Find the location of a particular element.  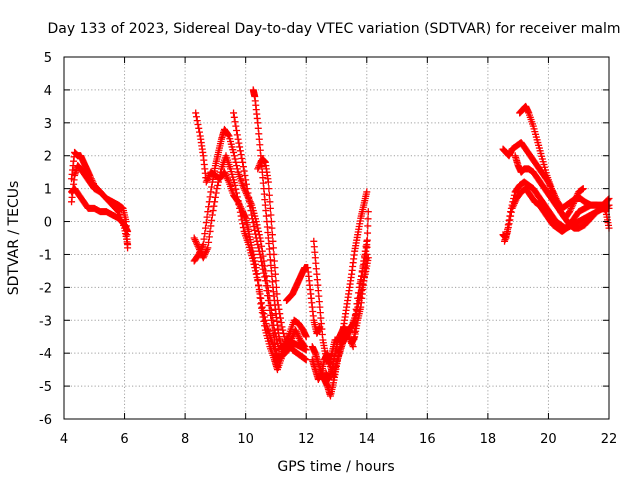

series-arc2g is located at coordinates (303, 300).